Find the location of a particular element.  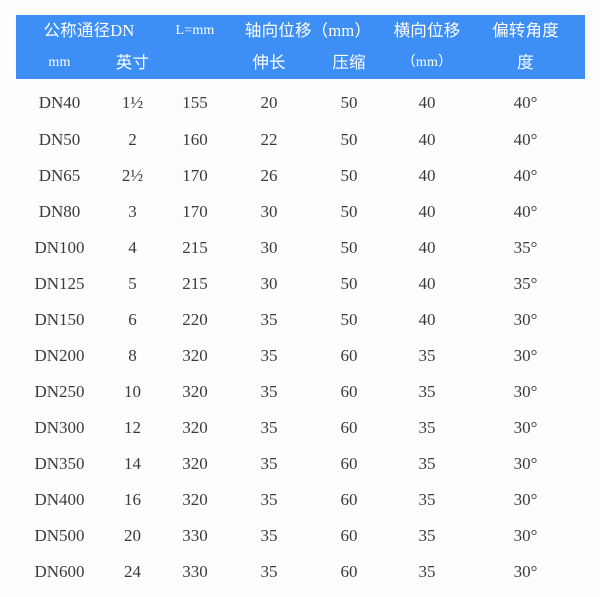

table-row: DN125 5 215 30 50 40 35° is located at coordinates (301, 284).